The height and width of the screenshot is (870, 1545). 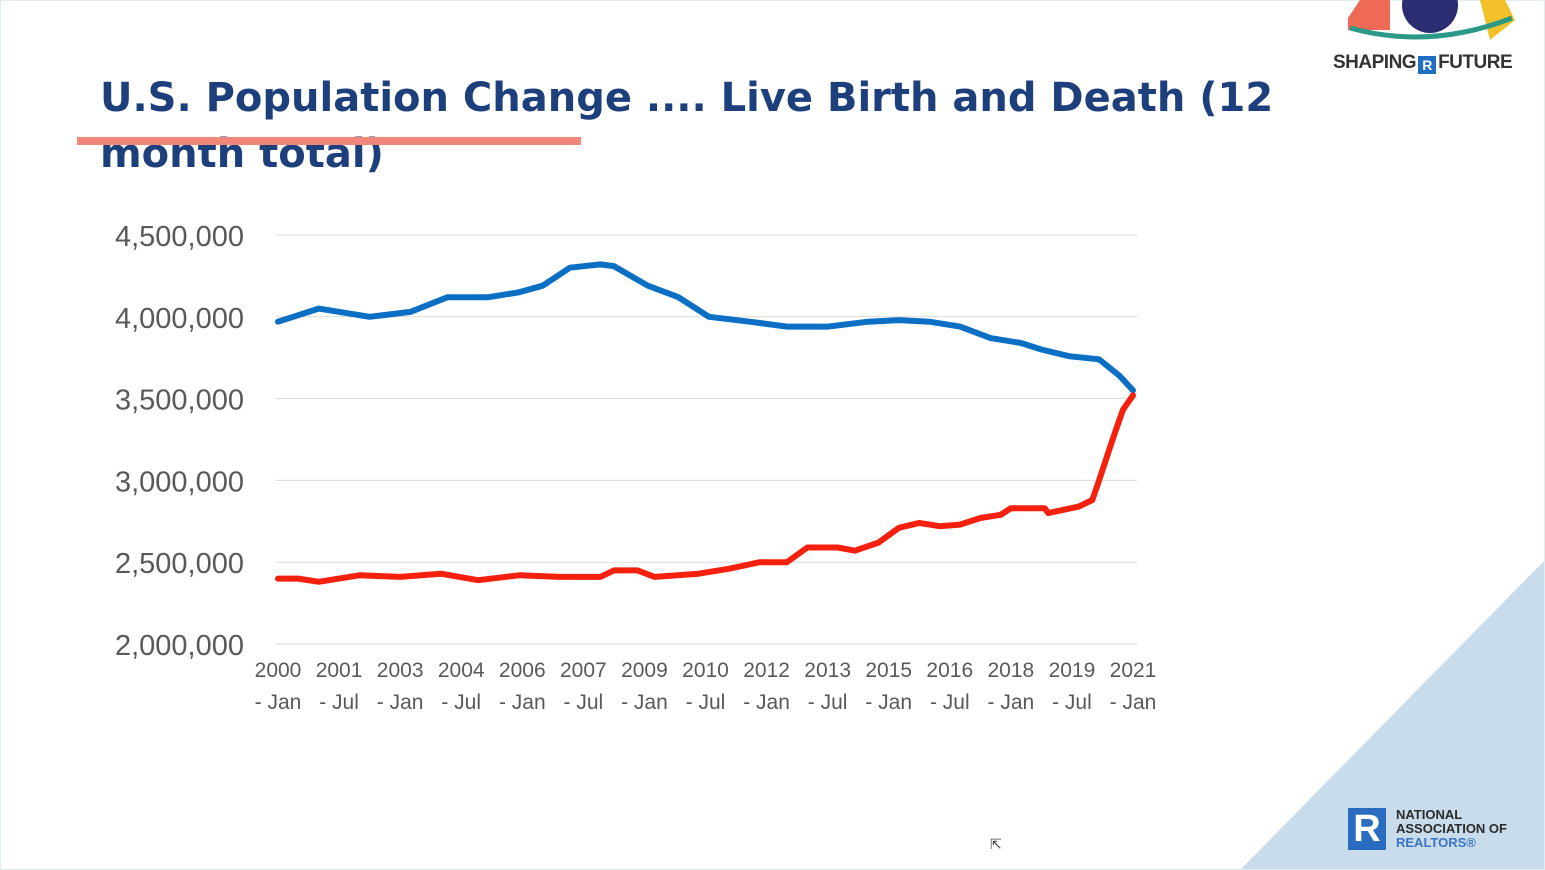 What do you see at coordinates (1392, 715) in the screenshot?
I see `corner-triangle` at bounding box center [1392, 715].